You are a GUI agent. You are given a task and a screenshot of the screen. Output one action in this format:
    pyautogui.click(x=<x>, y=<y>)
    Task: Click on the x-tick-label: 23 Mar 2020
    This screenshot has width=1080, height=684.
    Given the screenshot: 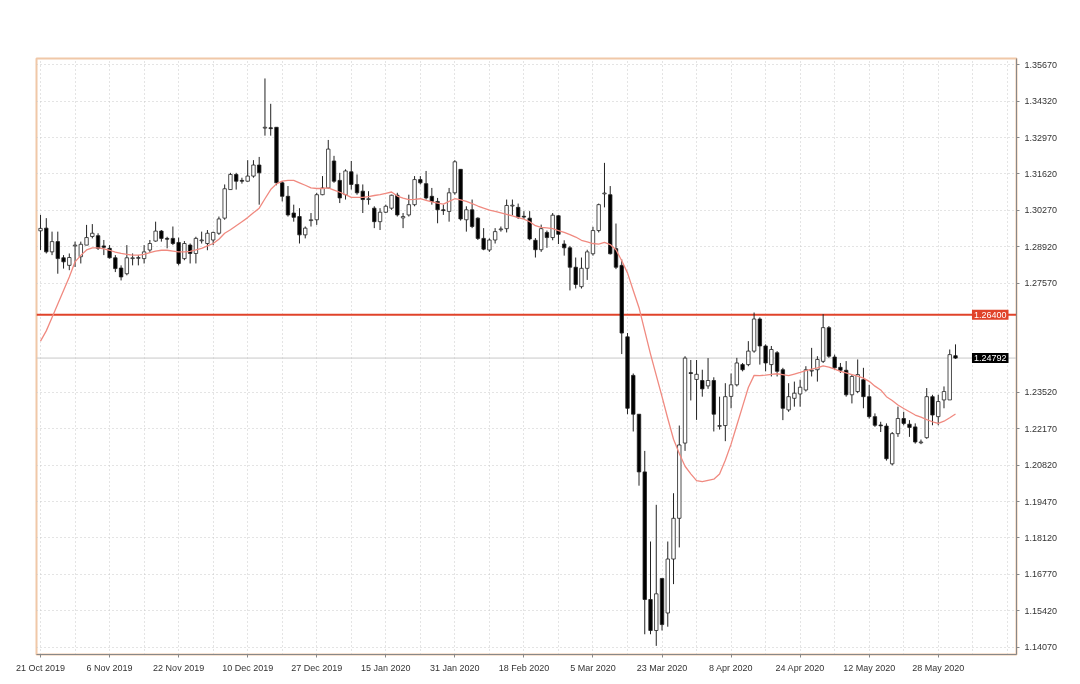 What is the action you would take?
    pyautogui.click(x=662, y=667)
    